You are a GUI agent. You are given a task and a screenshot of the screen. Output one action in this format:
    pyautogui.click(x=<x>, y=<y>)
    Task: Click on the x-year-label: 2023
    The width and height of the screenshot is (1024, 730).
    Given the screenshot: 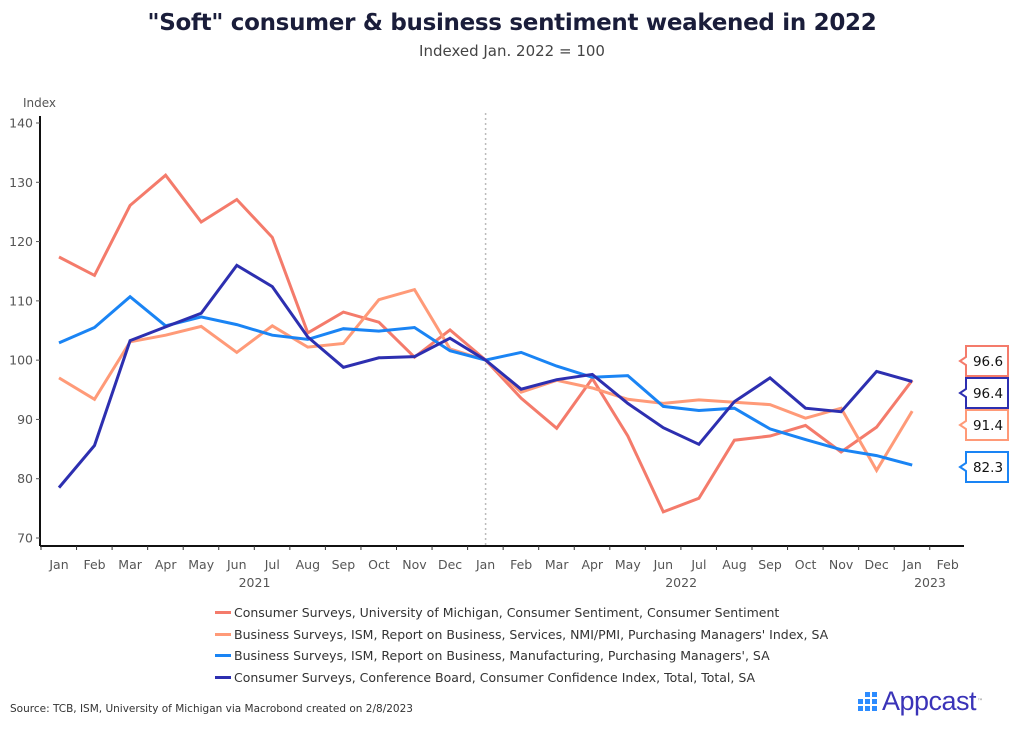 What is the action you would take?
    pyautogui.click(x=930, y=582)
    